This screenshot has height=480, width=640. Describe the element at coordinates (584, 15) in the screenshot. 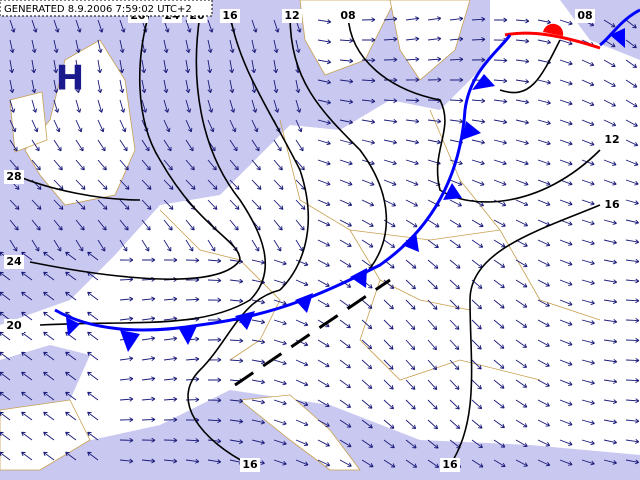

I see `label-text: 08` at that location.